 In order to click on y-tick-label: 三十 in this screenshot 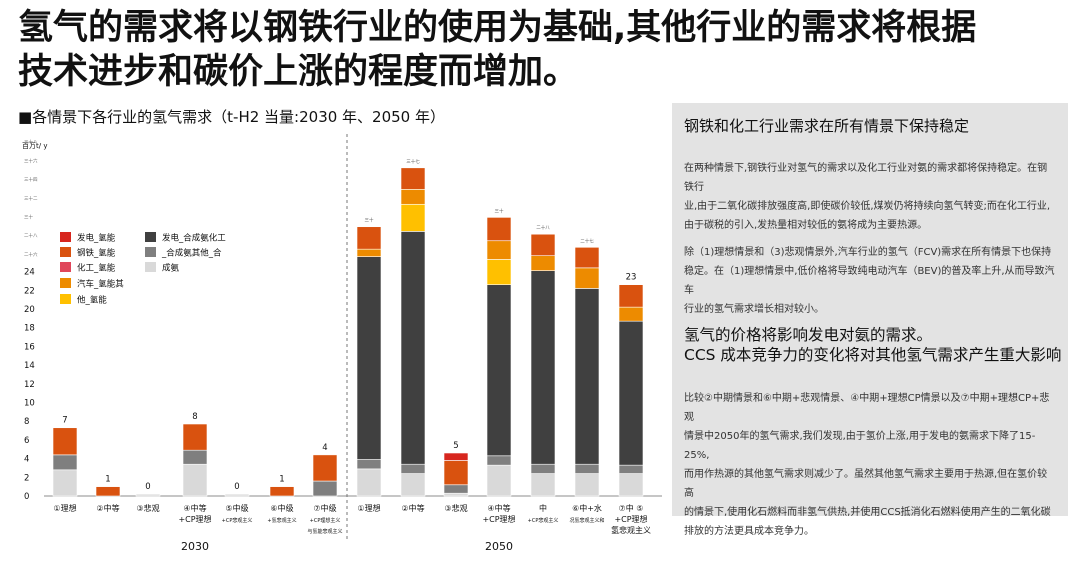, I will do `click(28, 217)`.